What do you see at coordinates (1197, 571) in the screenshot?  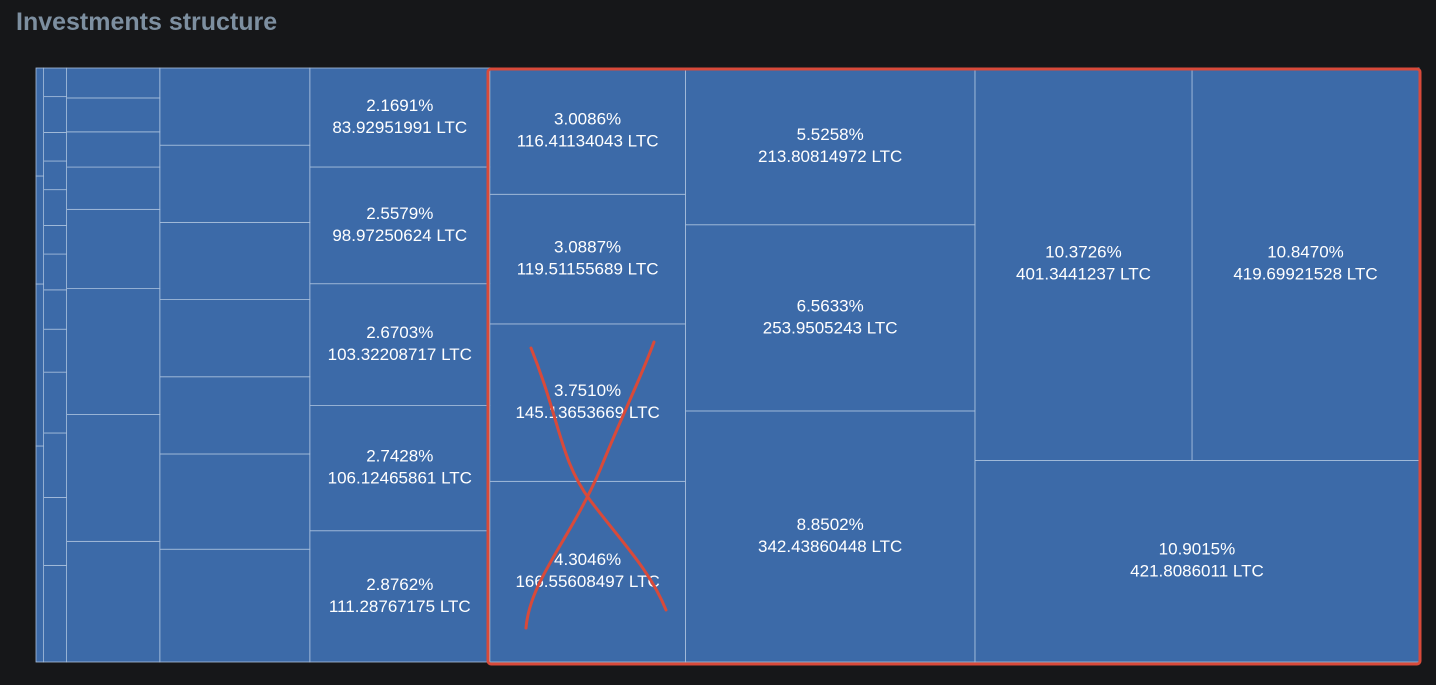 I see `tile-amount: 421.8086011 LTC` at bounding box center [1197, 571].